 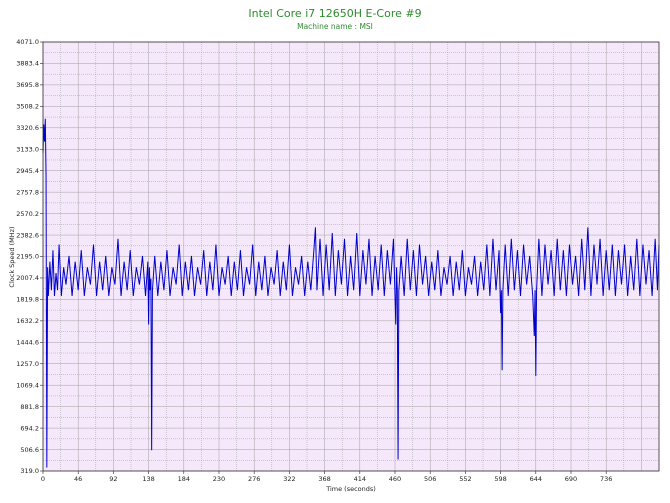 What do you see at coordinates (27, 171) in the screenshot?
I see `y-tick-label: 2945.4` at bounding box center [27, 171].